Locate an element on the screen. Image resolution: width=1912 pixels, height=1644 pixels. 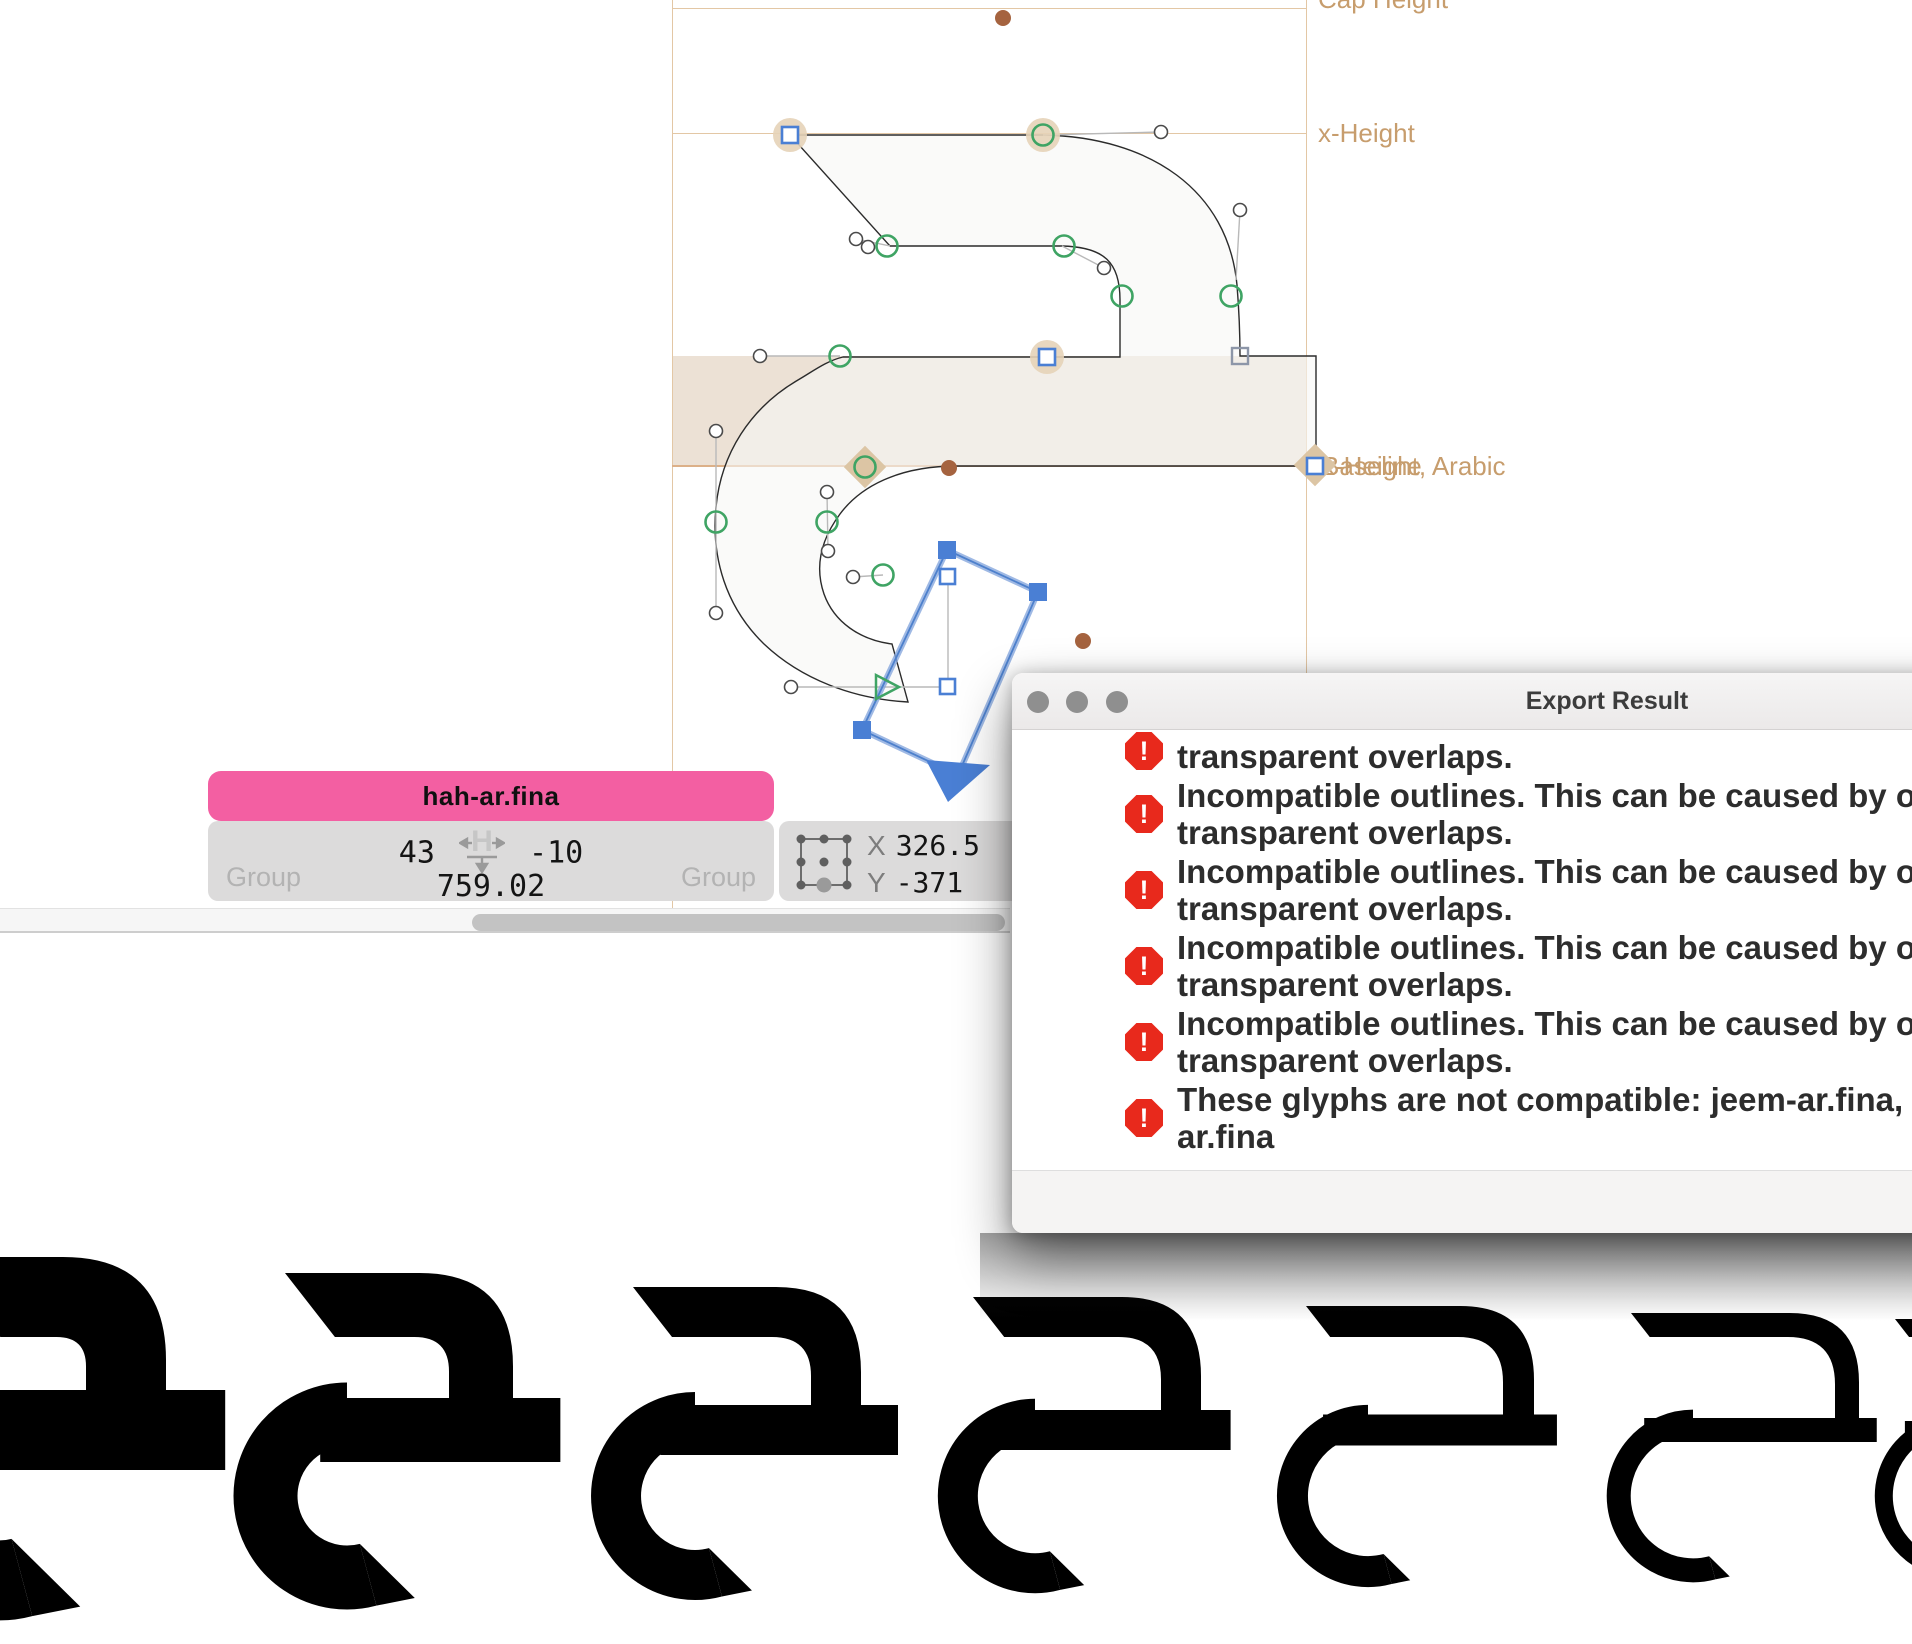
path-direction-arrow is located at coordinates (958, 781).